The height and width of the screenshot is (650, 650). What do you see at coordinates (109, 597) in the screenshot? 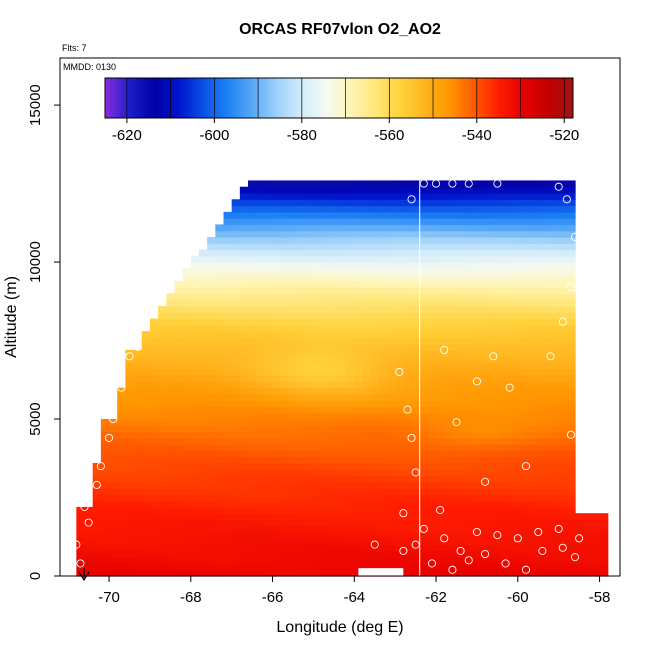
I see `x-tick-label: -70` at bounding box center [109, 597].